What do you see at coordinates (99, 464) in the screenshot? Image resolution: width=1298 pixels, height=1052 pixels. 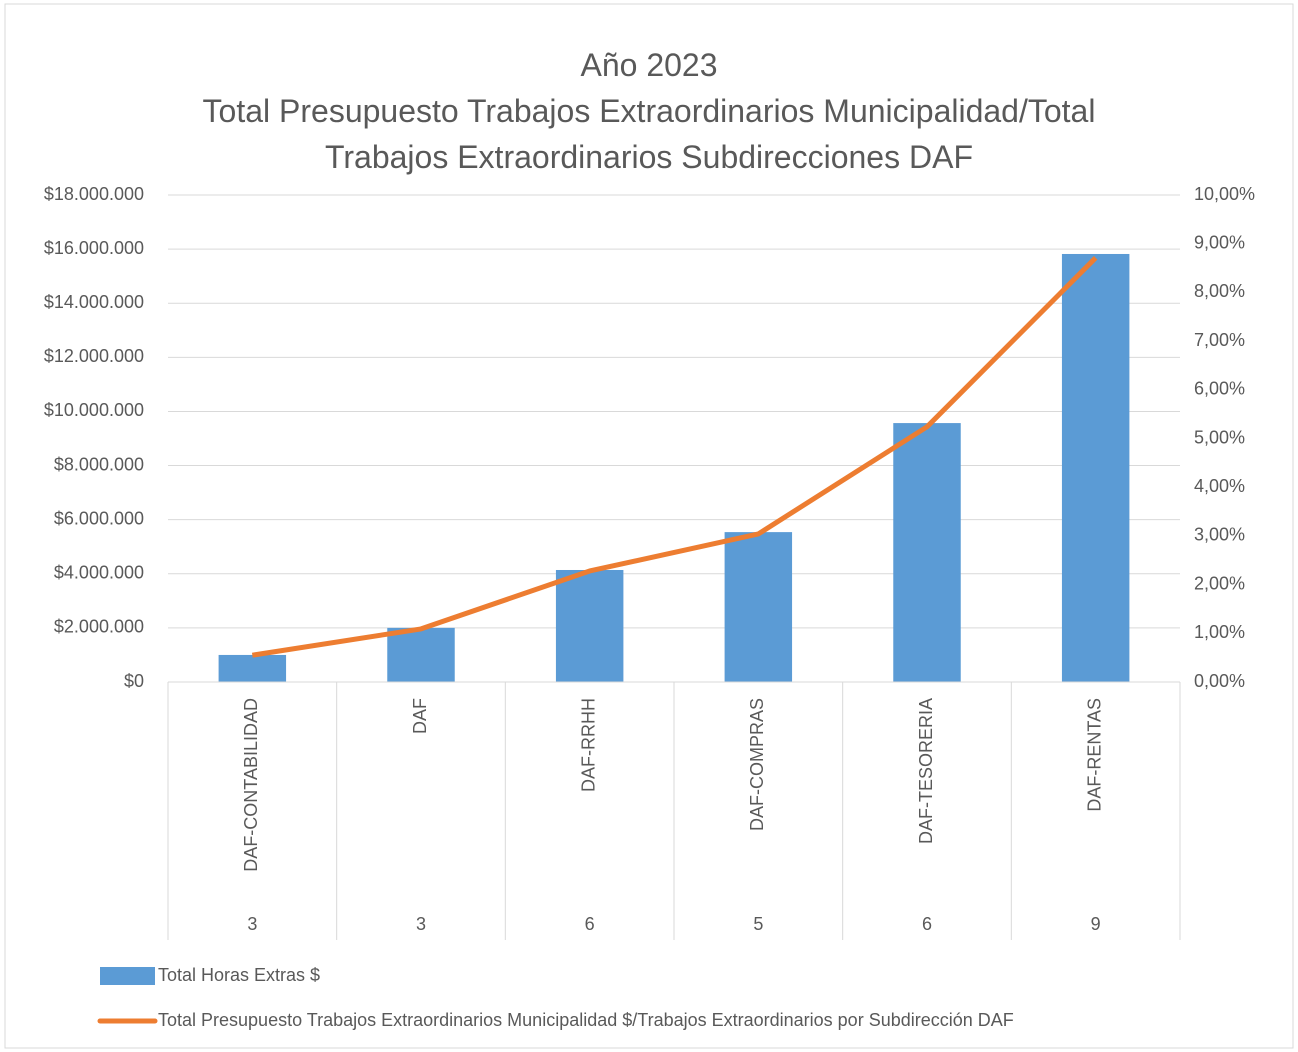 I see `y-tick-label: $8.000.000` at bounding box center [99, 464].